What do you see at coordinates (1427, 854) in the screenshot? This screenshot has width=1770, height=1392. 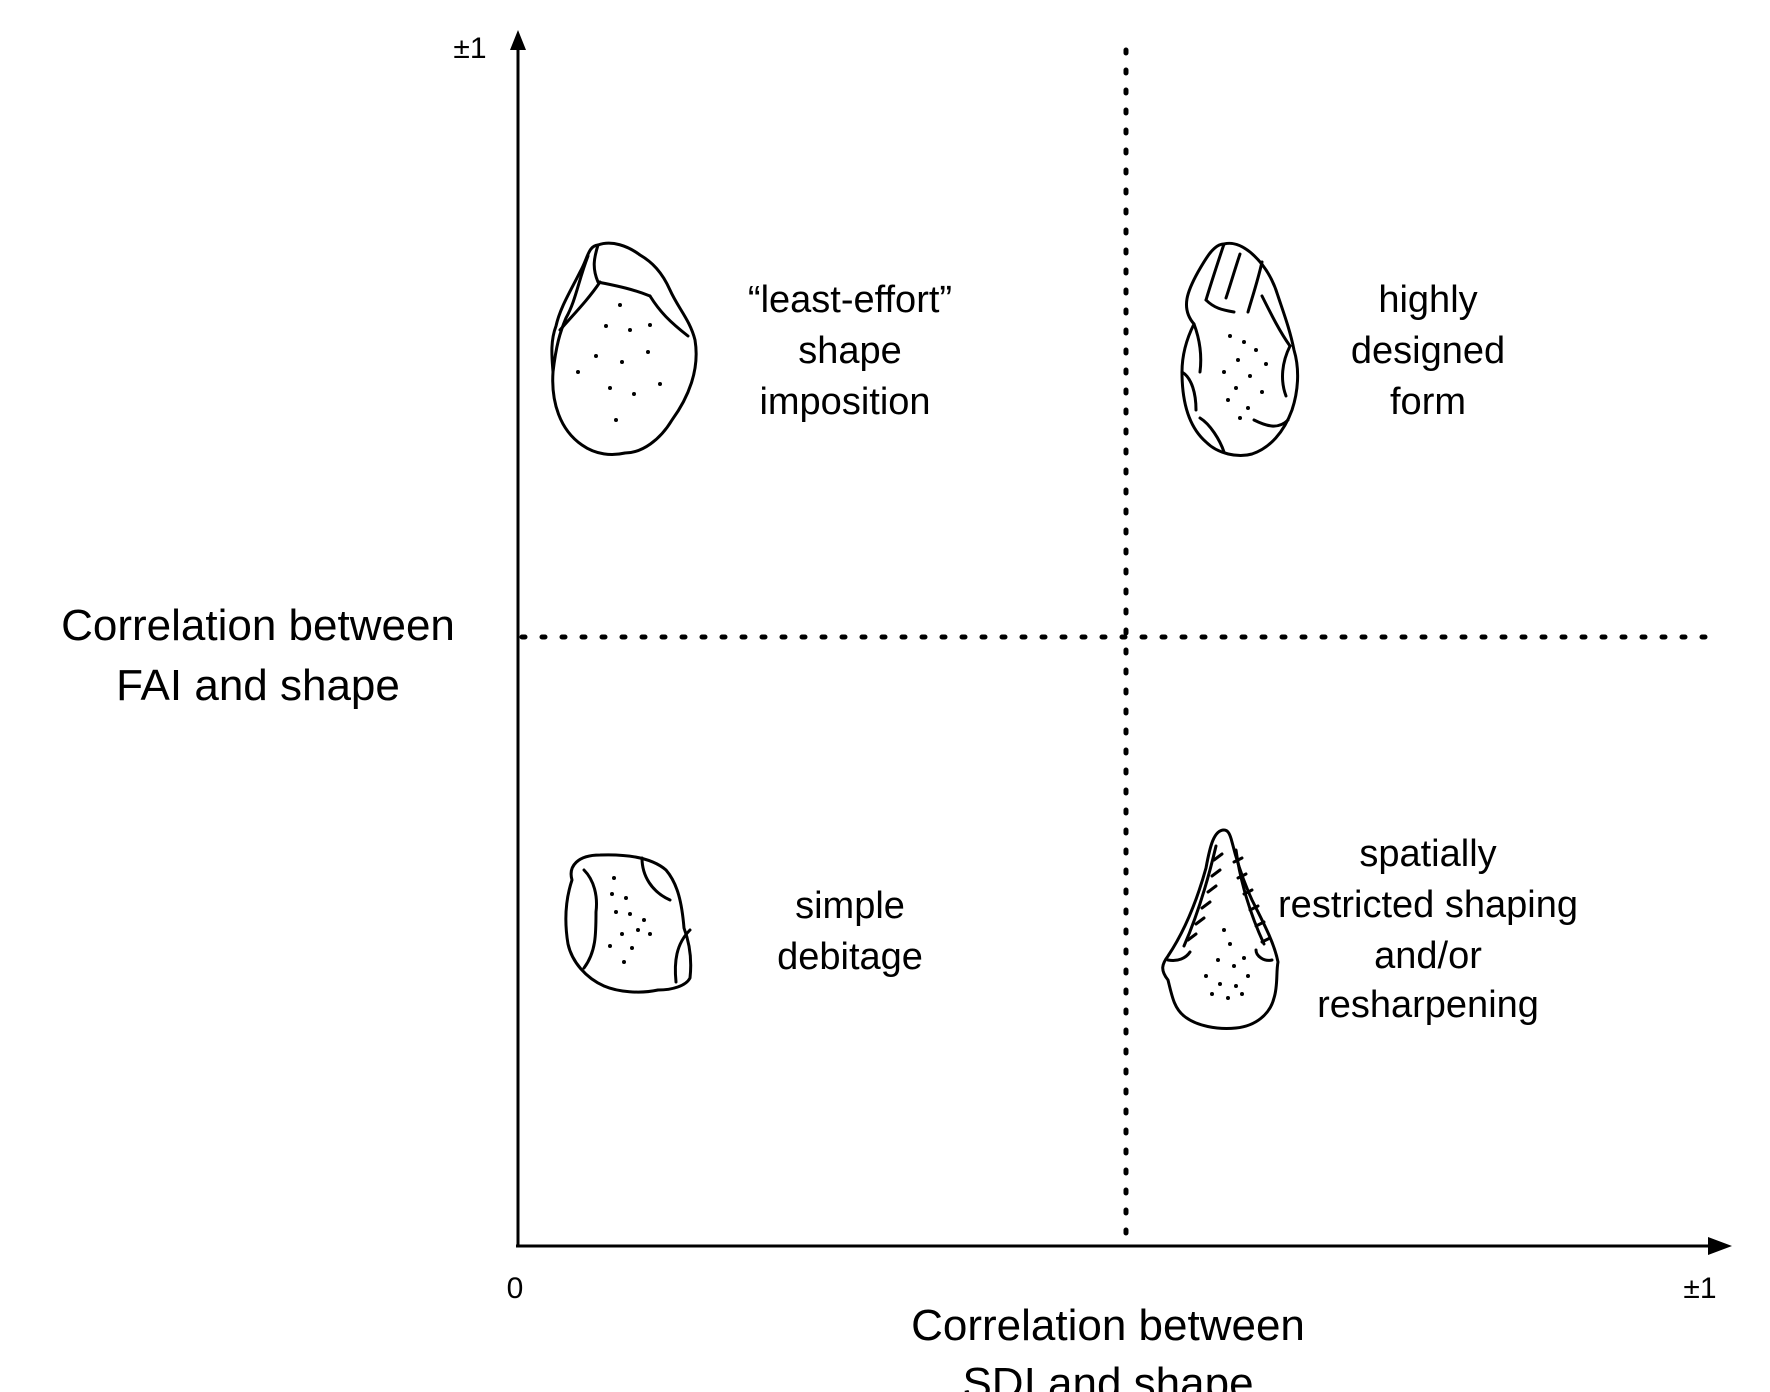 I see `bottom-right-label-line1: spatially` at bounding box center [1427, 854].